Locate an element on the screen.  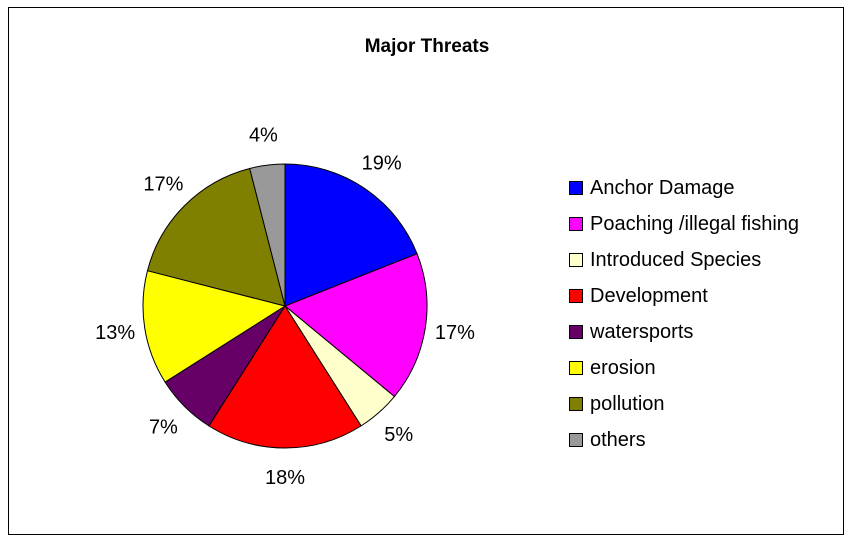
legend-item-4: watersports is located at coordinates (684, 332).